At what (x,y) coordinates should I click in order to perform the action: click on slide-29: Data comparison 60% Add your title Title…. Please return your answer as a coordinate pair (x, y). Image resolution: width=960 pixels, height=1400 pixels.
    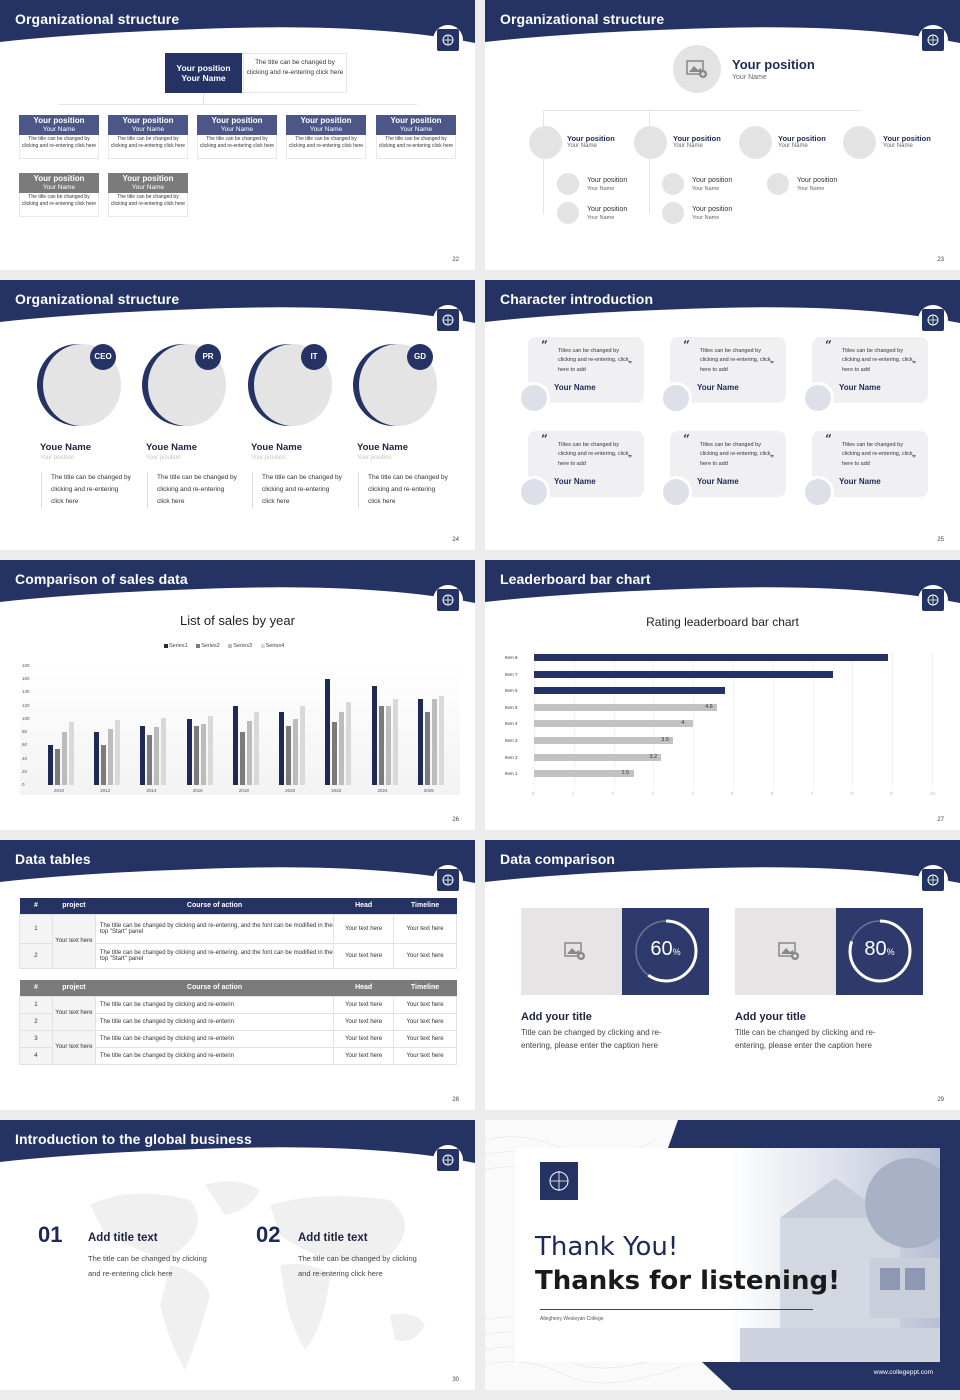
    Looking at the image, I should click on (722, 975).